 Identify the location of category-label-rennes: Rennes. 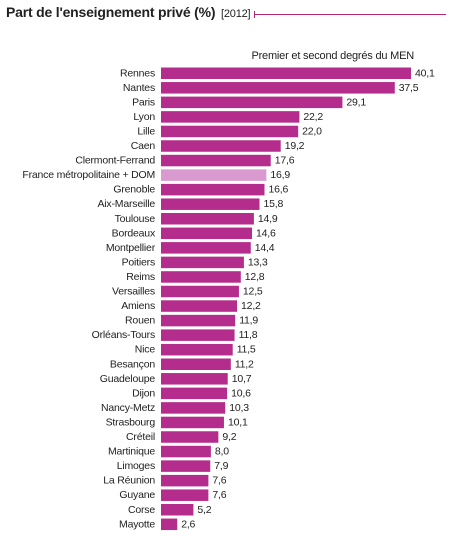
(137, 73).